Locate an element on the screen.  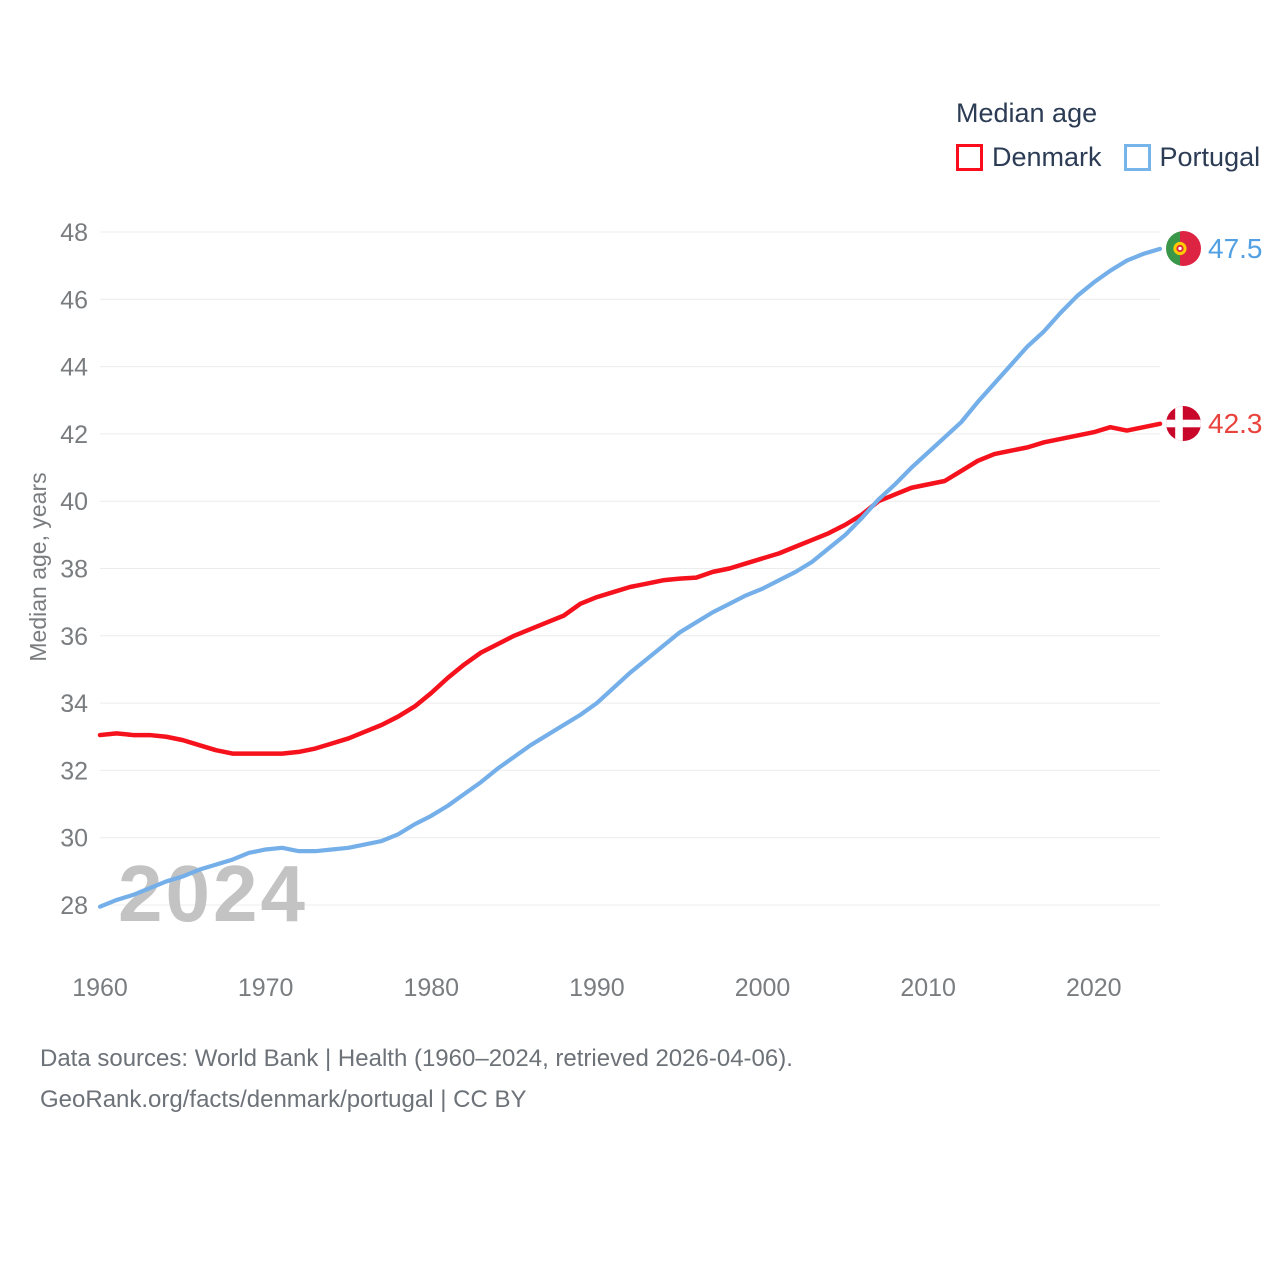
legend-label-denmark: Denmark is located at coordinates (1047, 157).